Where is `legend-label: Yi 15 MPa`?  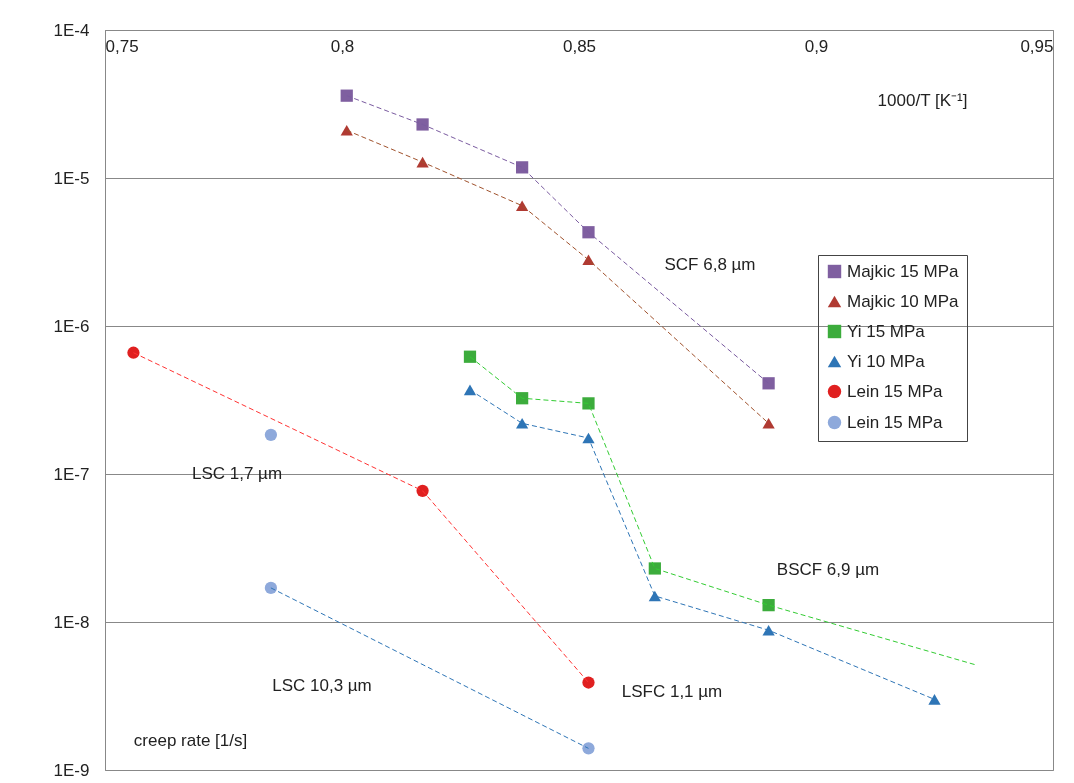 legend-label: Yi 15 MPa is located at coordinates (886, 331).